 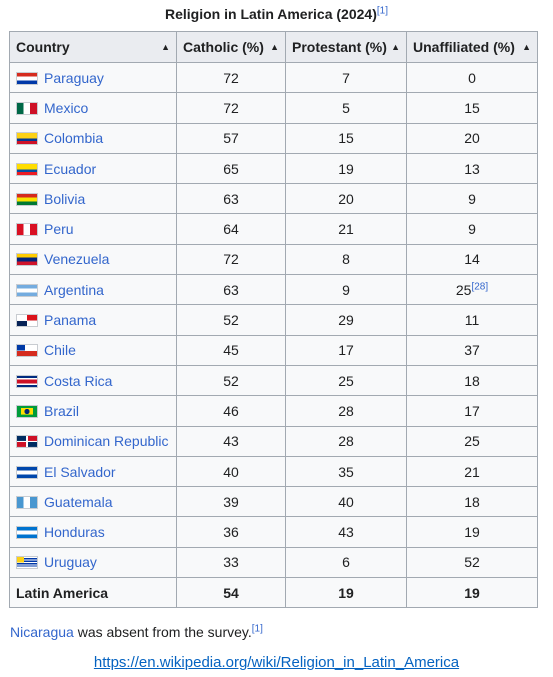 What do you see at coordinates (60, 350) in the screenshot?
I see `country-link: Chile` at bounding box center [60, 350].